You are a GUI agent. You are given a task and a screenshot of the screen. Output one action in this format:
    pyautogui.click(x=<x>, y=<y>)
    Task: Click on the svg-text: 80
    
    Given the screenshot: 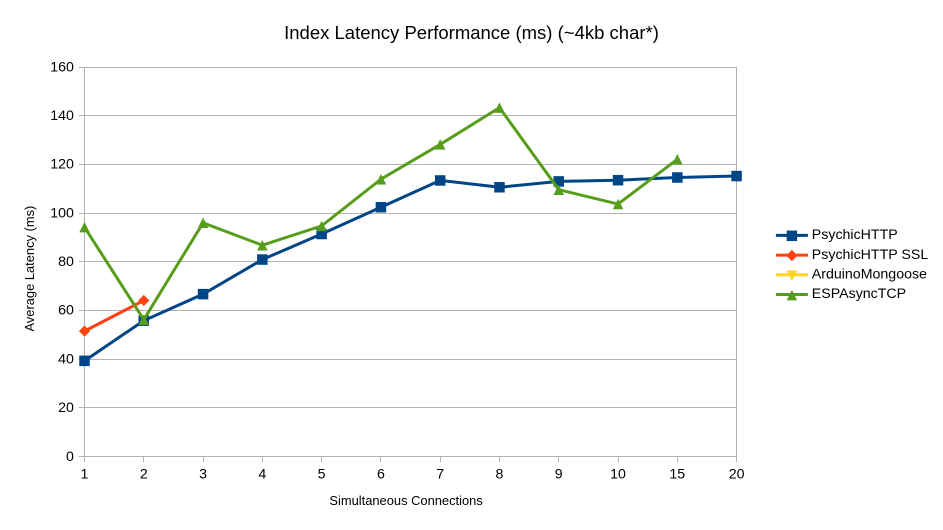 What is the action you would take?
    pyautogui.click(x=66, y=262)
    